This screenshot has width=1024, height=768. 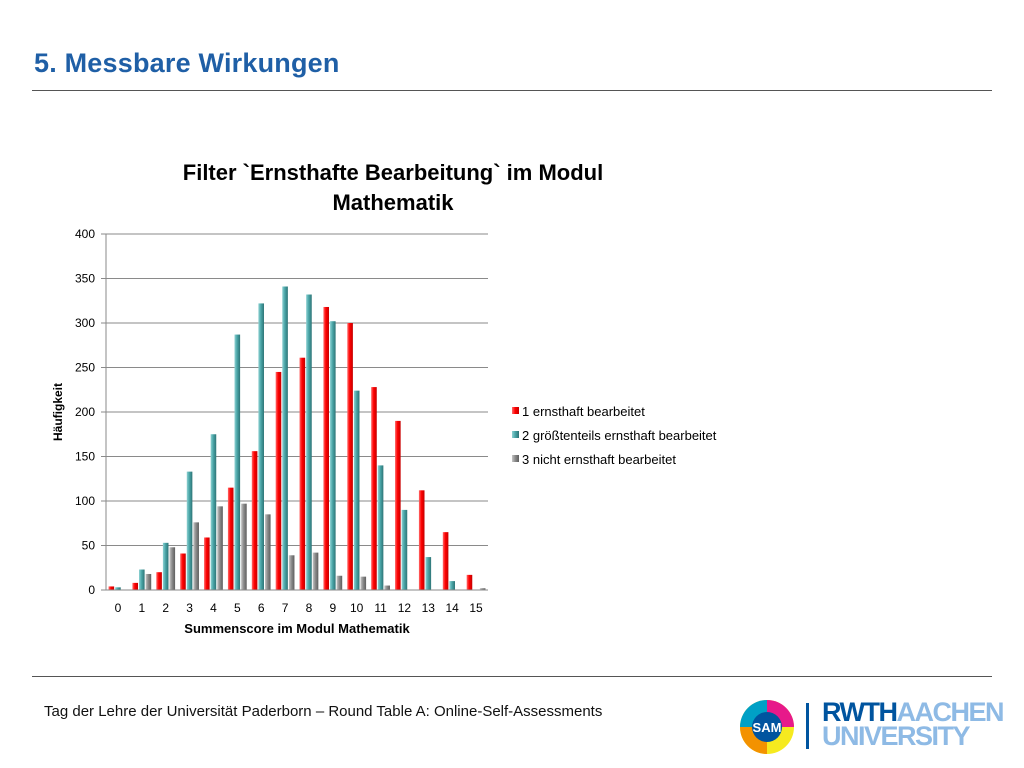 I want to click on legend-label-3: 3 nicht ernsthaft bearbeitet, so click(x=599, y=459).